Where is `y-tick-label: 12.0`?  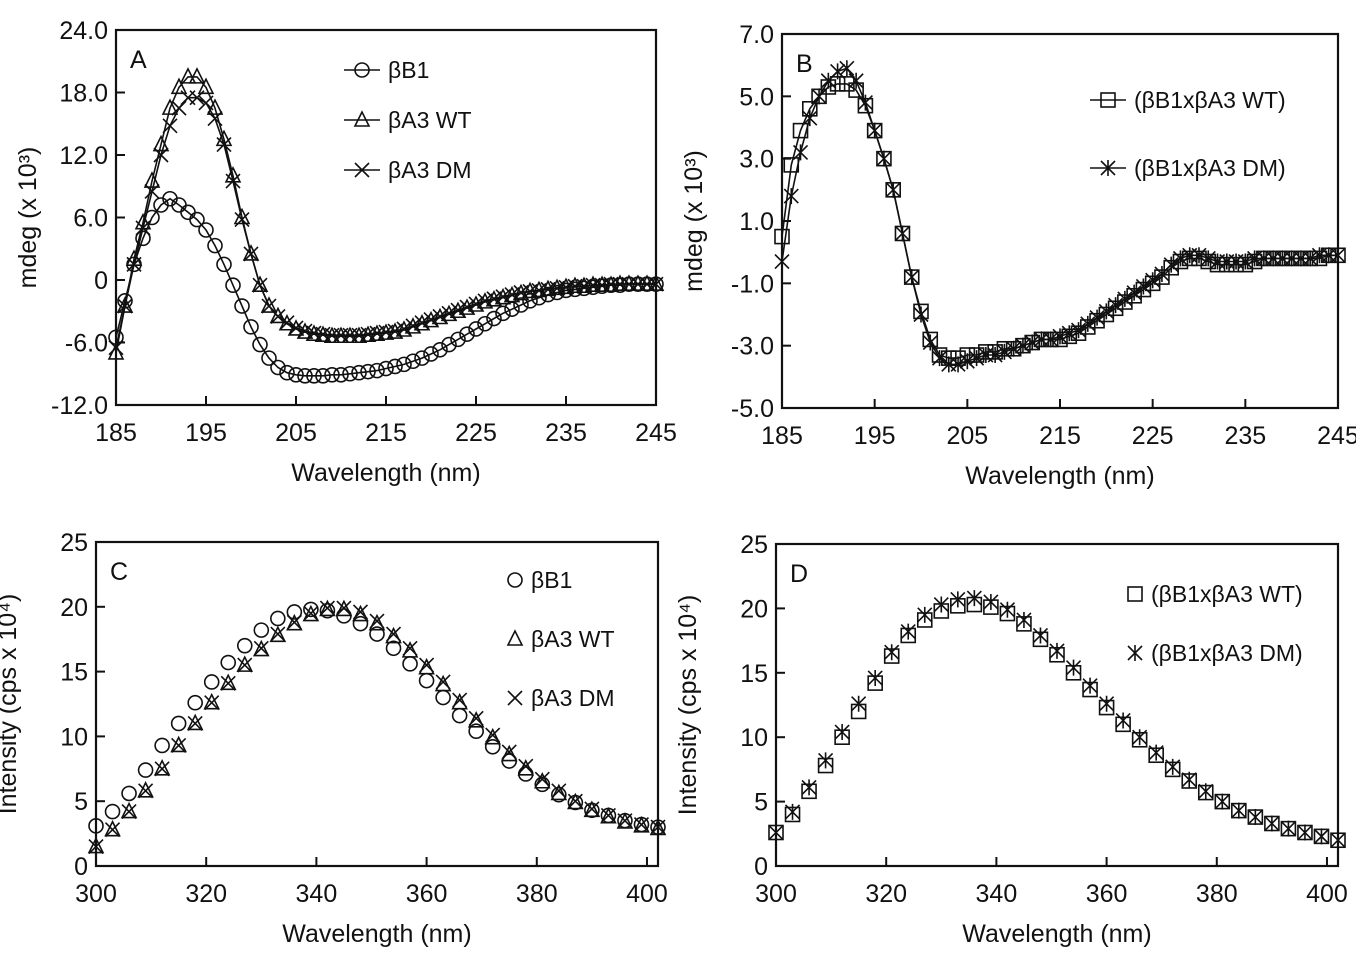 y-tick-label: 12.0 is located at coordinates (83, 156).